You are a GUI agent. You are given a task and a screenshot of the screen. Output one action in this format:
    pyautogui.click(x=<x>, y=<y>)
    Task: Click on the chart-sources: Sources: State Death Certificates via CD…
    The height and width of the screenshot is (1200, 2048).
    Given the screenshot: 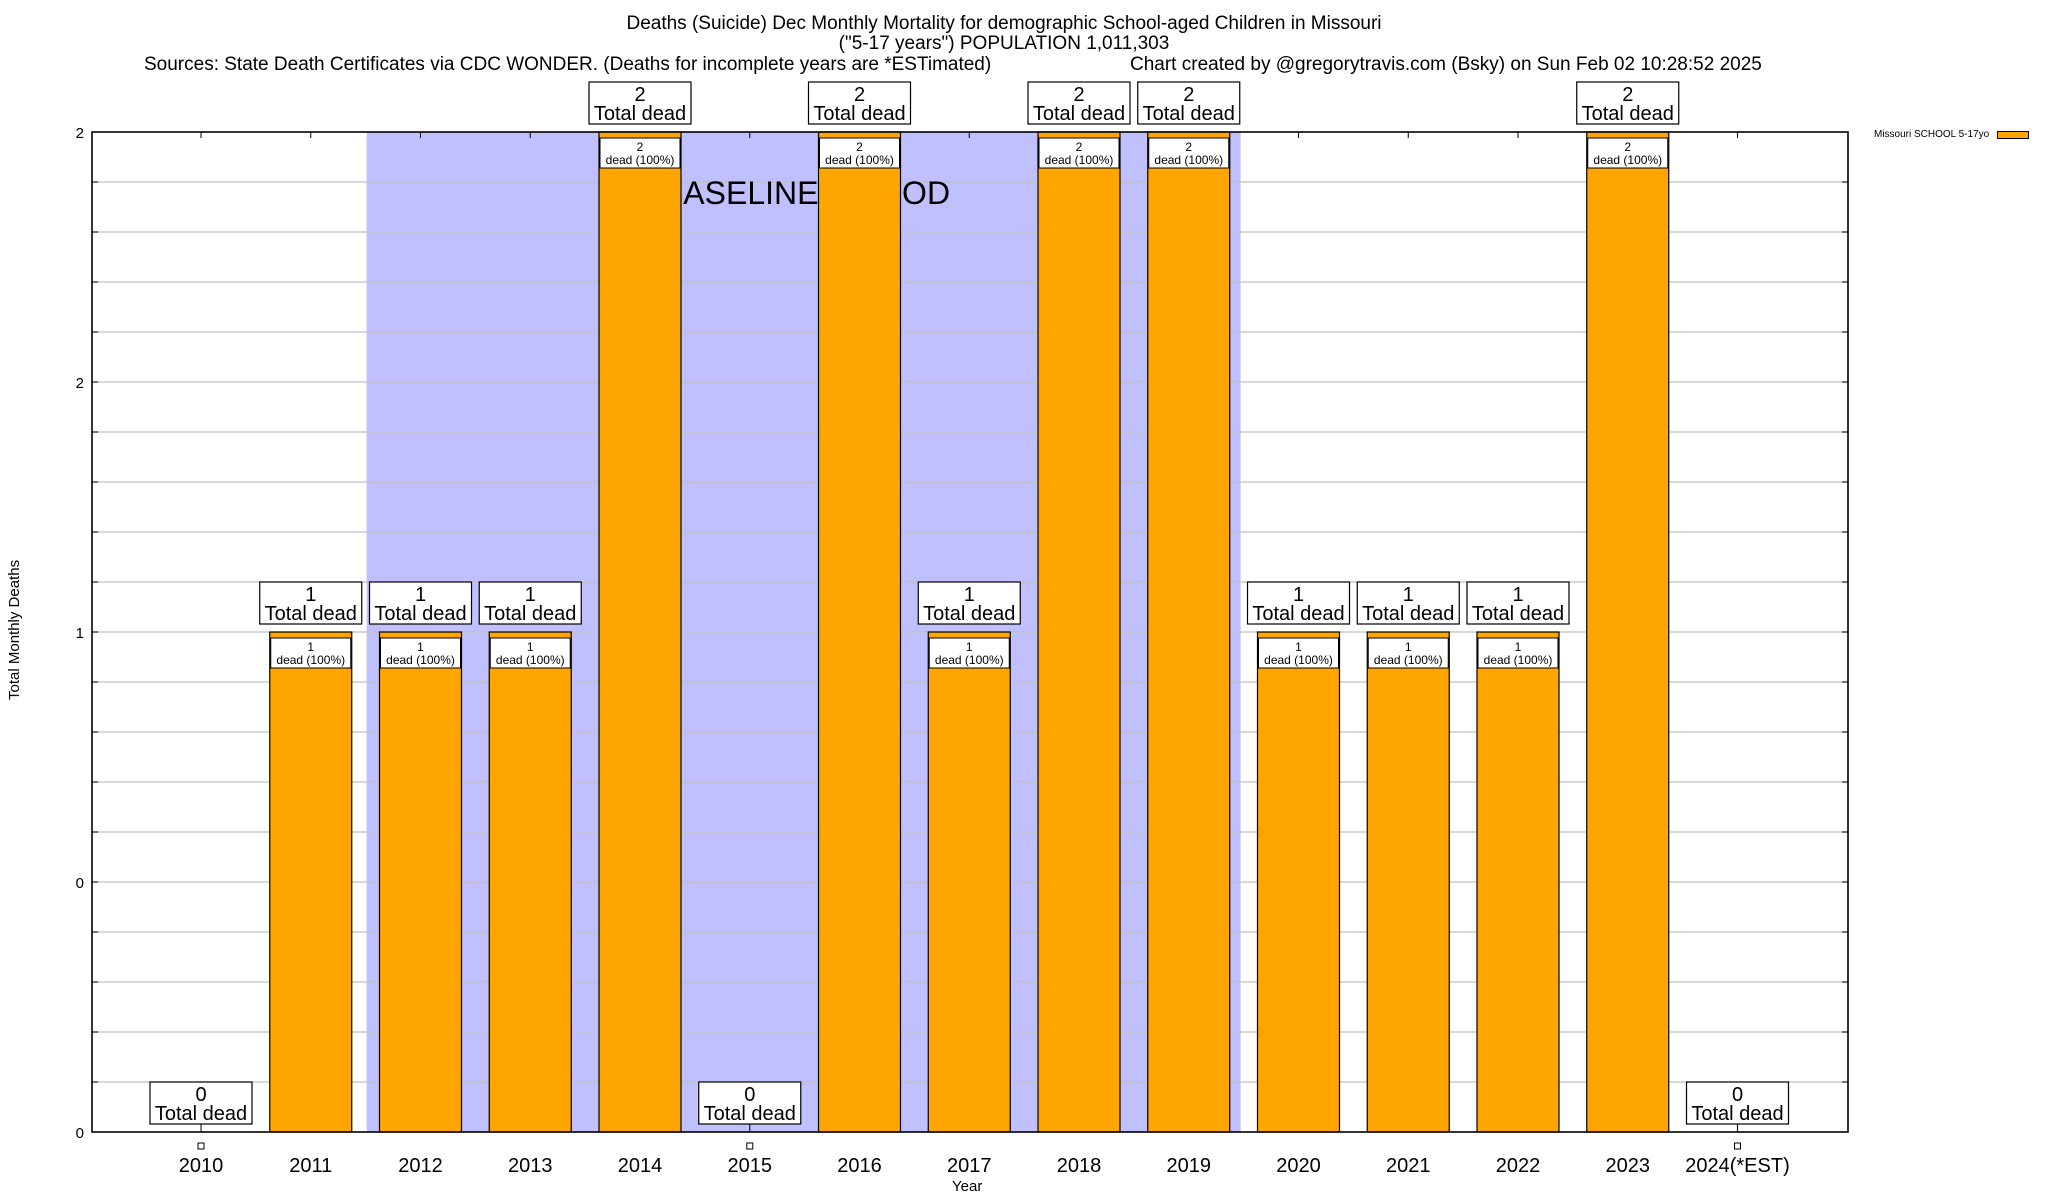 What is the action you would take?
    pyautogui.click(x=568, y=64)
    